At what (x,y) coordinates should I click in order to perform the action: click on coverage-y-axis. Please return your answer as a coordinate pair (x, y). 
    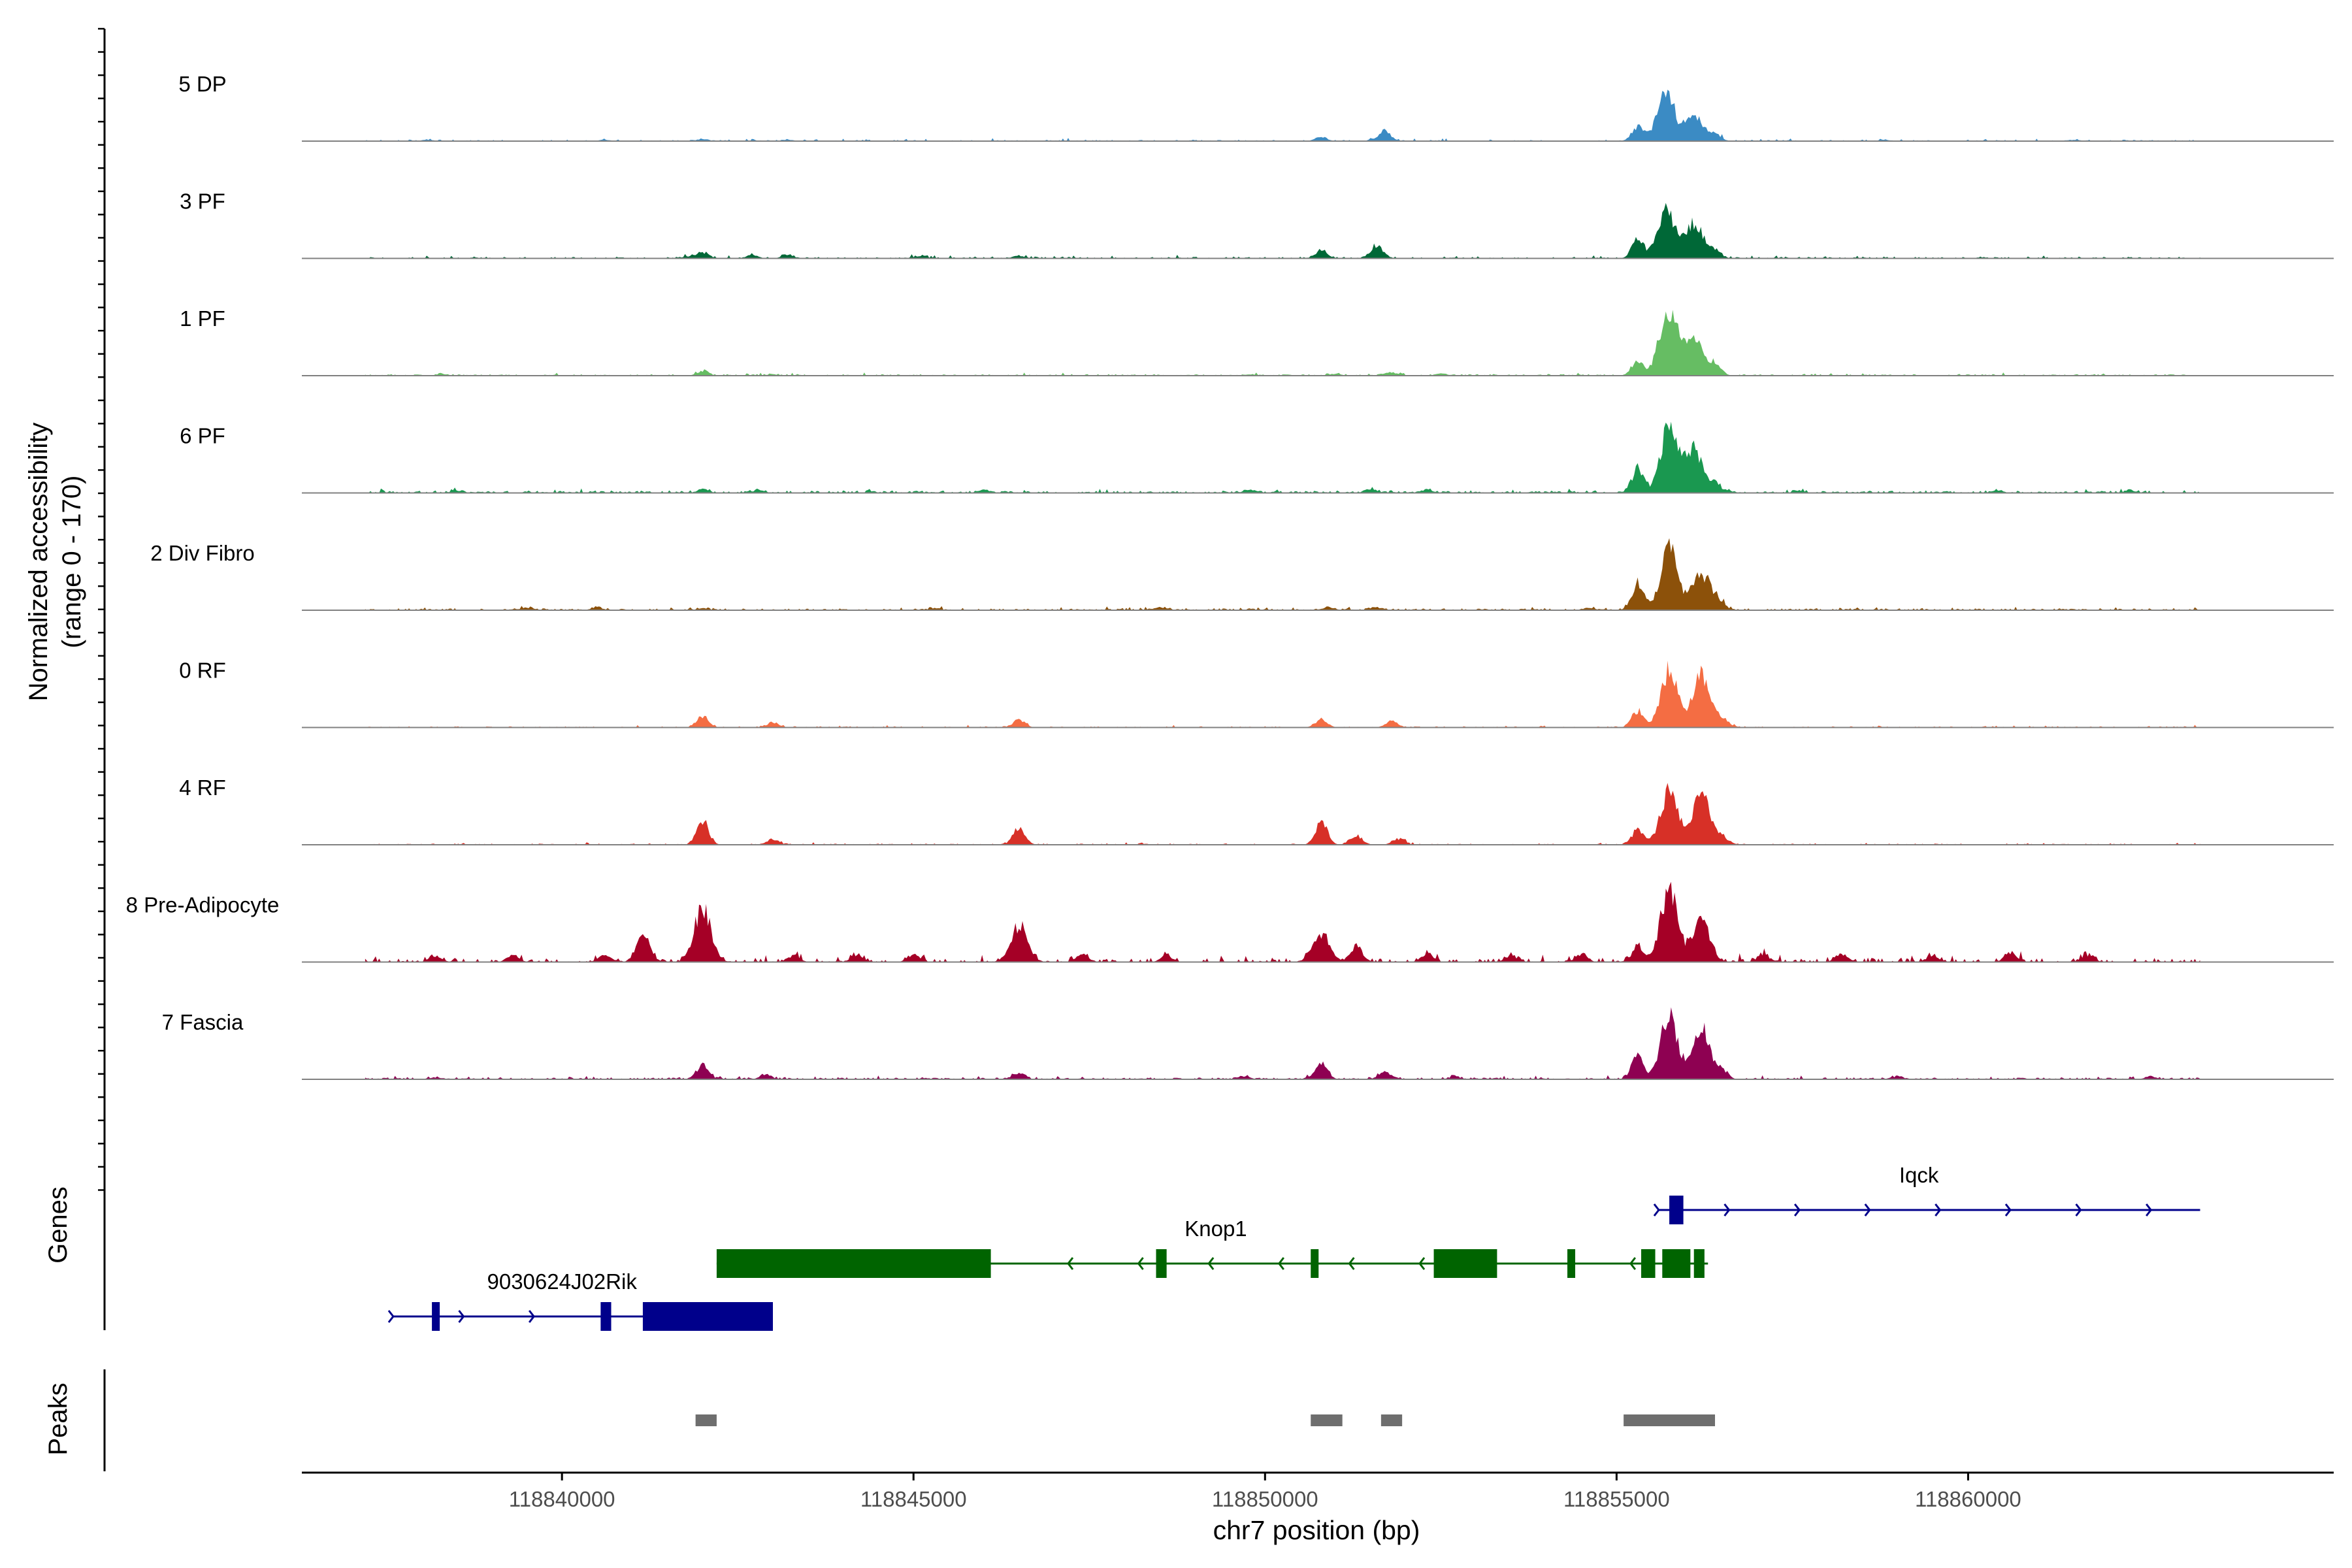
    Looking at the image, I should click on (102, 609).